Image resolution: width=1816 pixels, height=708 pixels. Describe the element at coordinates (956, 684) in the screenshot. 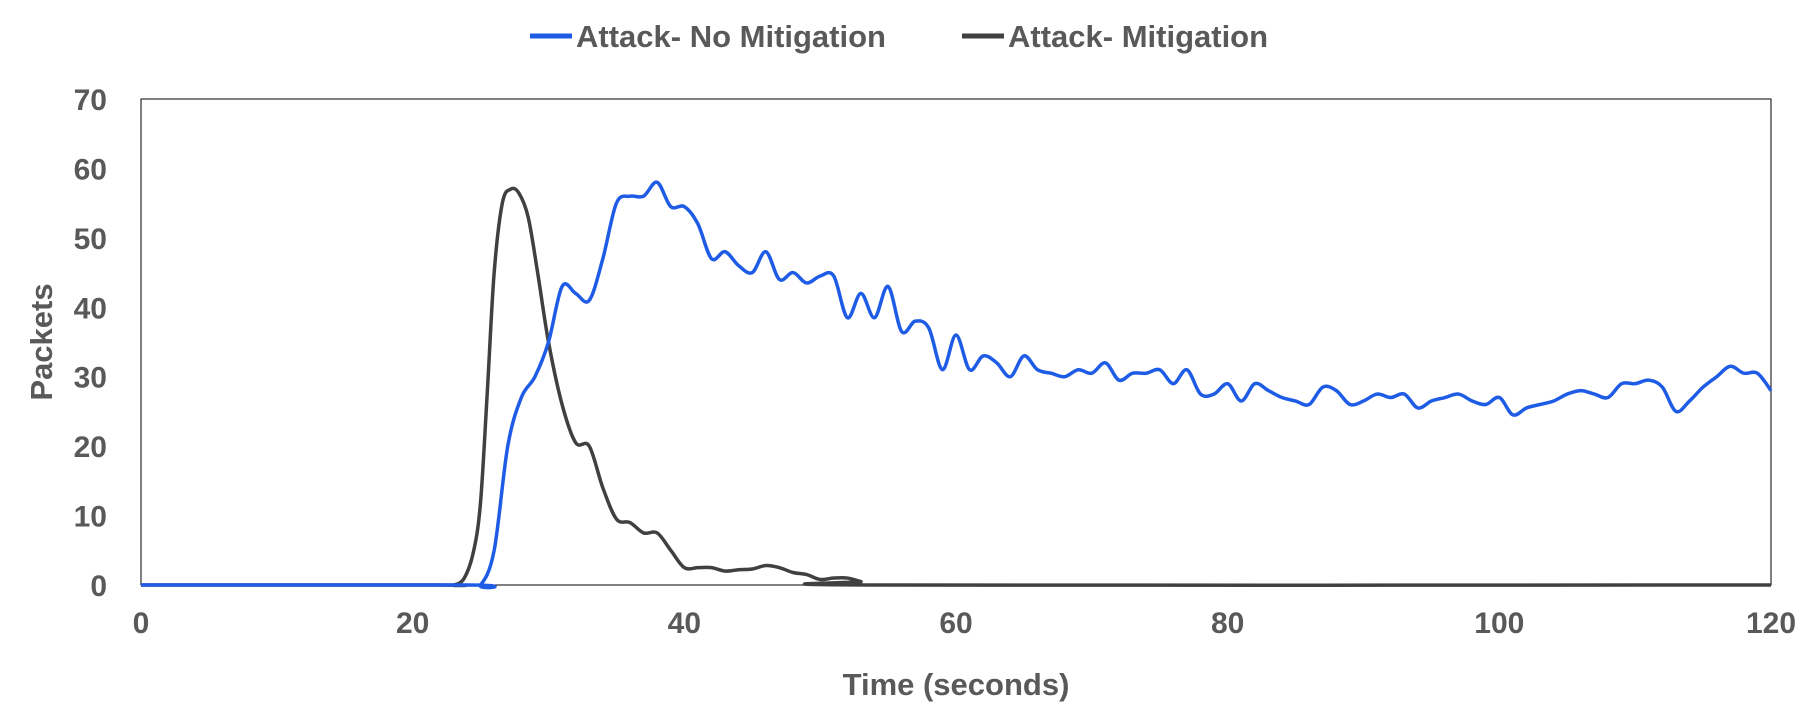

I see `x-axis-title: Time (seconds)` at that location.